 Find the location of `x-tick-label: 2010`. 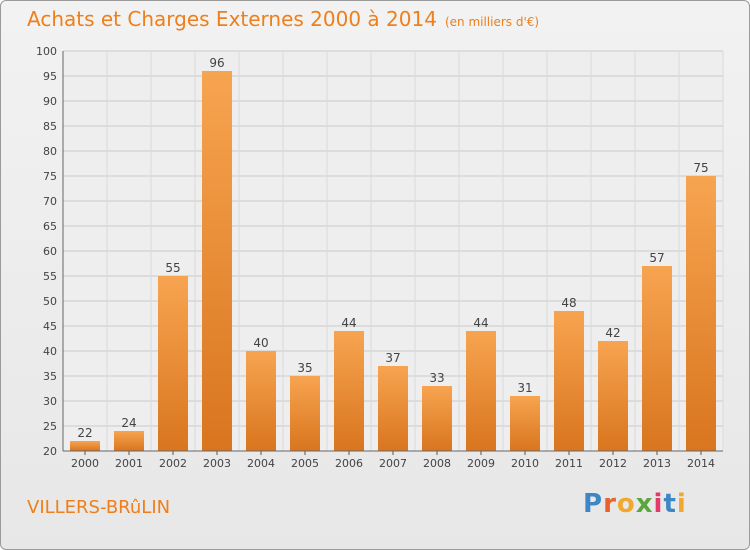

x-tick-label: 2010 is located at coordinates (525, 463).